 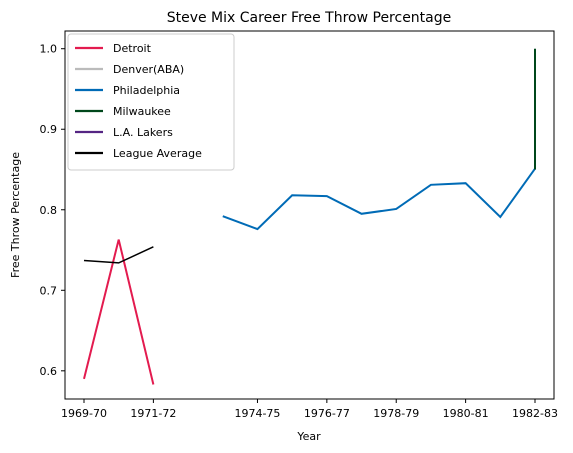 I want to click on y-tick-label: 1.0, so click(x=49, y=49).